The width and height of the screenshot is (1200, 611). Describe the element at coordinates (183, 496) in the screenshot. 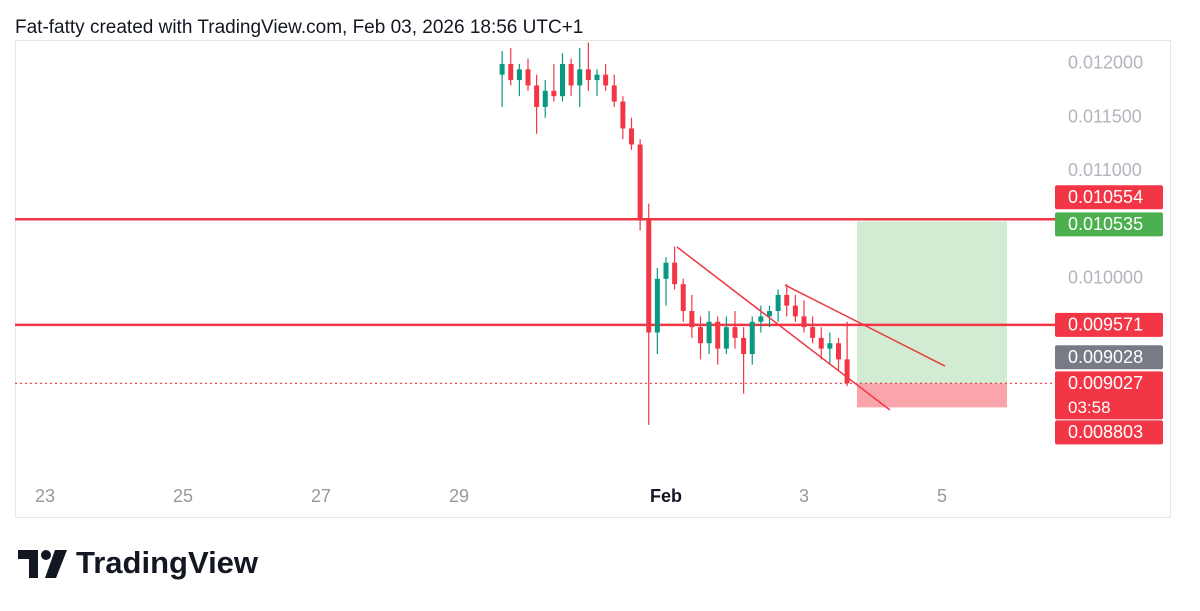

I see `x-tick-label: 25` at that location.